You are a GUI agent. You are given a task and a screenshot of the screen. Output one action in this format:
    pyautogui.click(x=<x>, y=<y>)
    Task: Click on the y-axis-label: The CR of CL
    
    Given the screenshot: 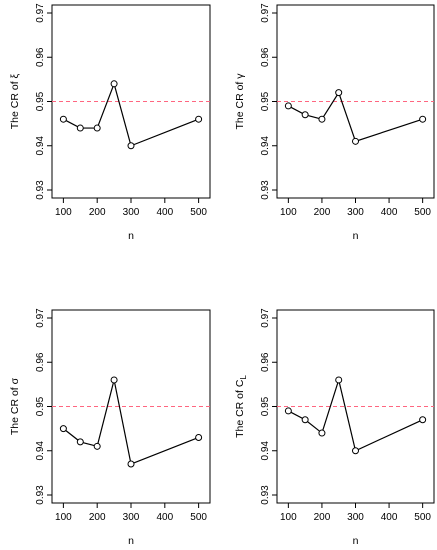 What is the action you would take?
    pyautogui.click(x=241, y=406)
    